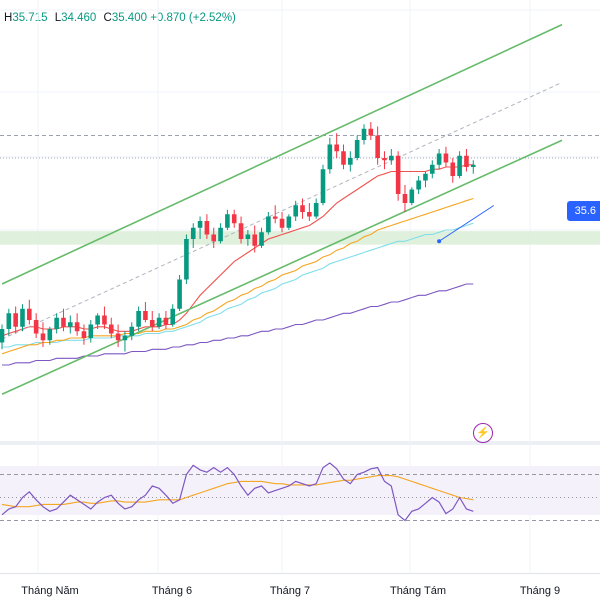  I want to click on low-label: L, so click(58, 18).